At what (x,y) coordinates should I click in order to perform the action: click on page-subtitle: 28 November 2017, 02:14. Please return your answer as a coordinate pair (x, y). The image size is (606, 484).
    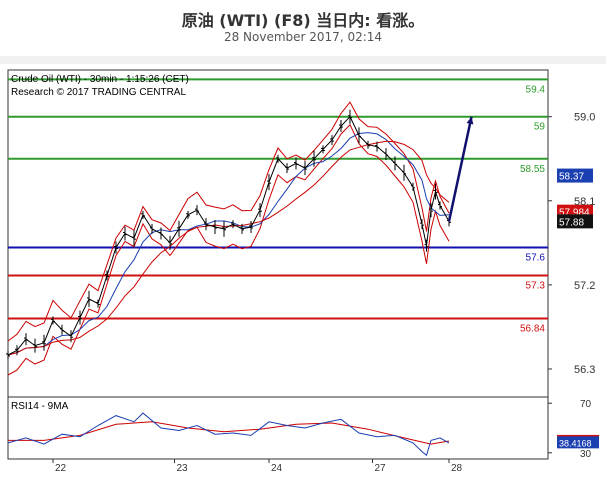
    Looking at the image, I should click on (303, 37).